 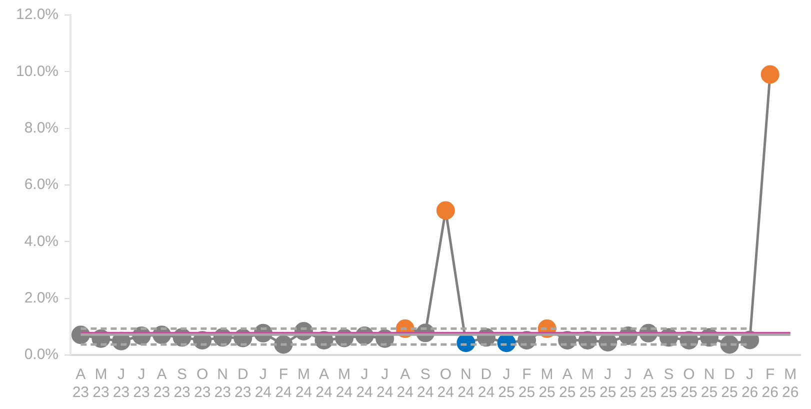 What do you see at coordinates (41, 297) in the screenshot?
I see `y-tick-label: 2.0%` at bounding box center [41, 297].